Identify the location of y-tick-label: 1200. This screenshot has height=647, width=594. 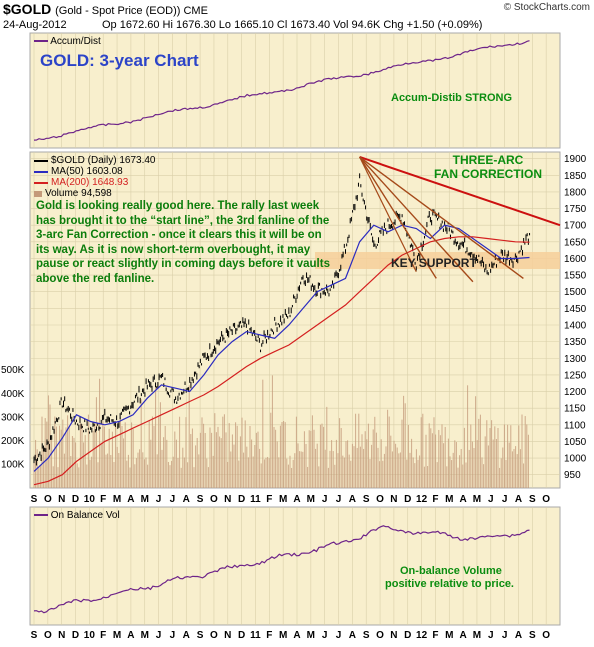
(575, 392).